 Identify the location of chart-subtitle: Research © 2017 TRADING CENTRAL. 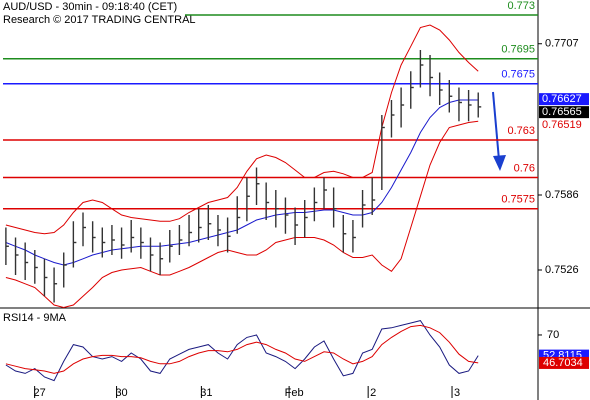
(99, 20).